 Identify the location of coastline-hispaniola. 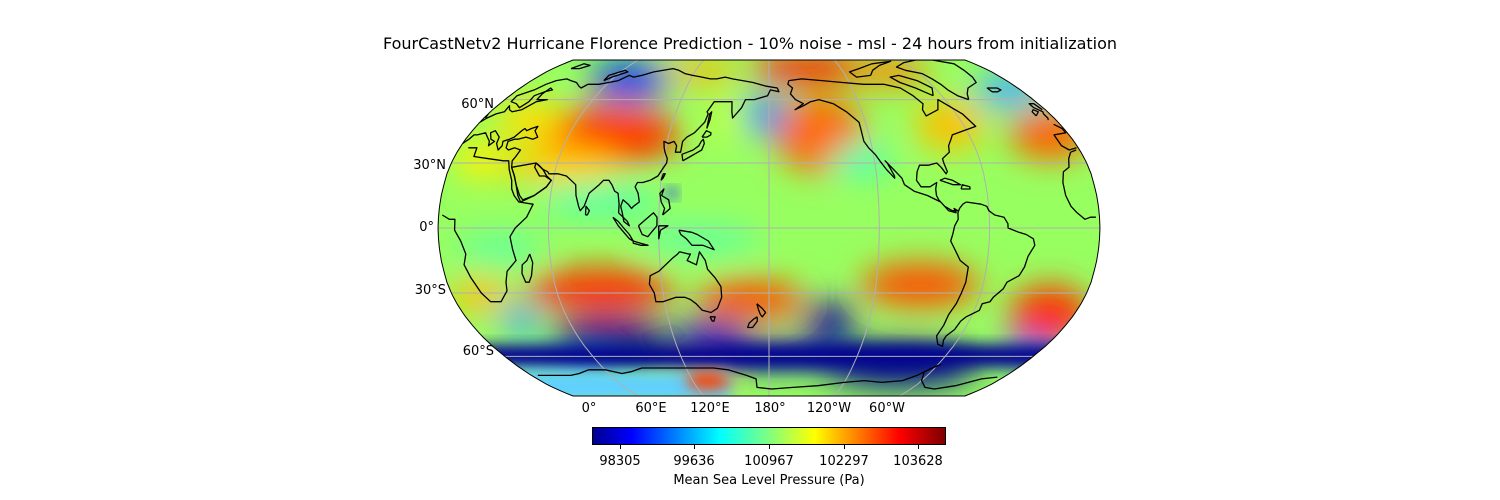
(965, 187).